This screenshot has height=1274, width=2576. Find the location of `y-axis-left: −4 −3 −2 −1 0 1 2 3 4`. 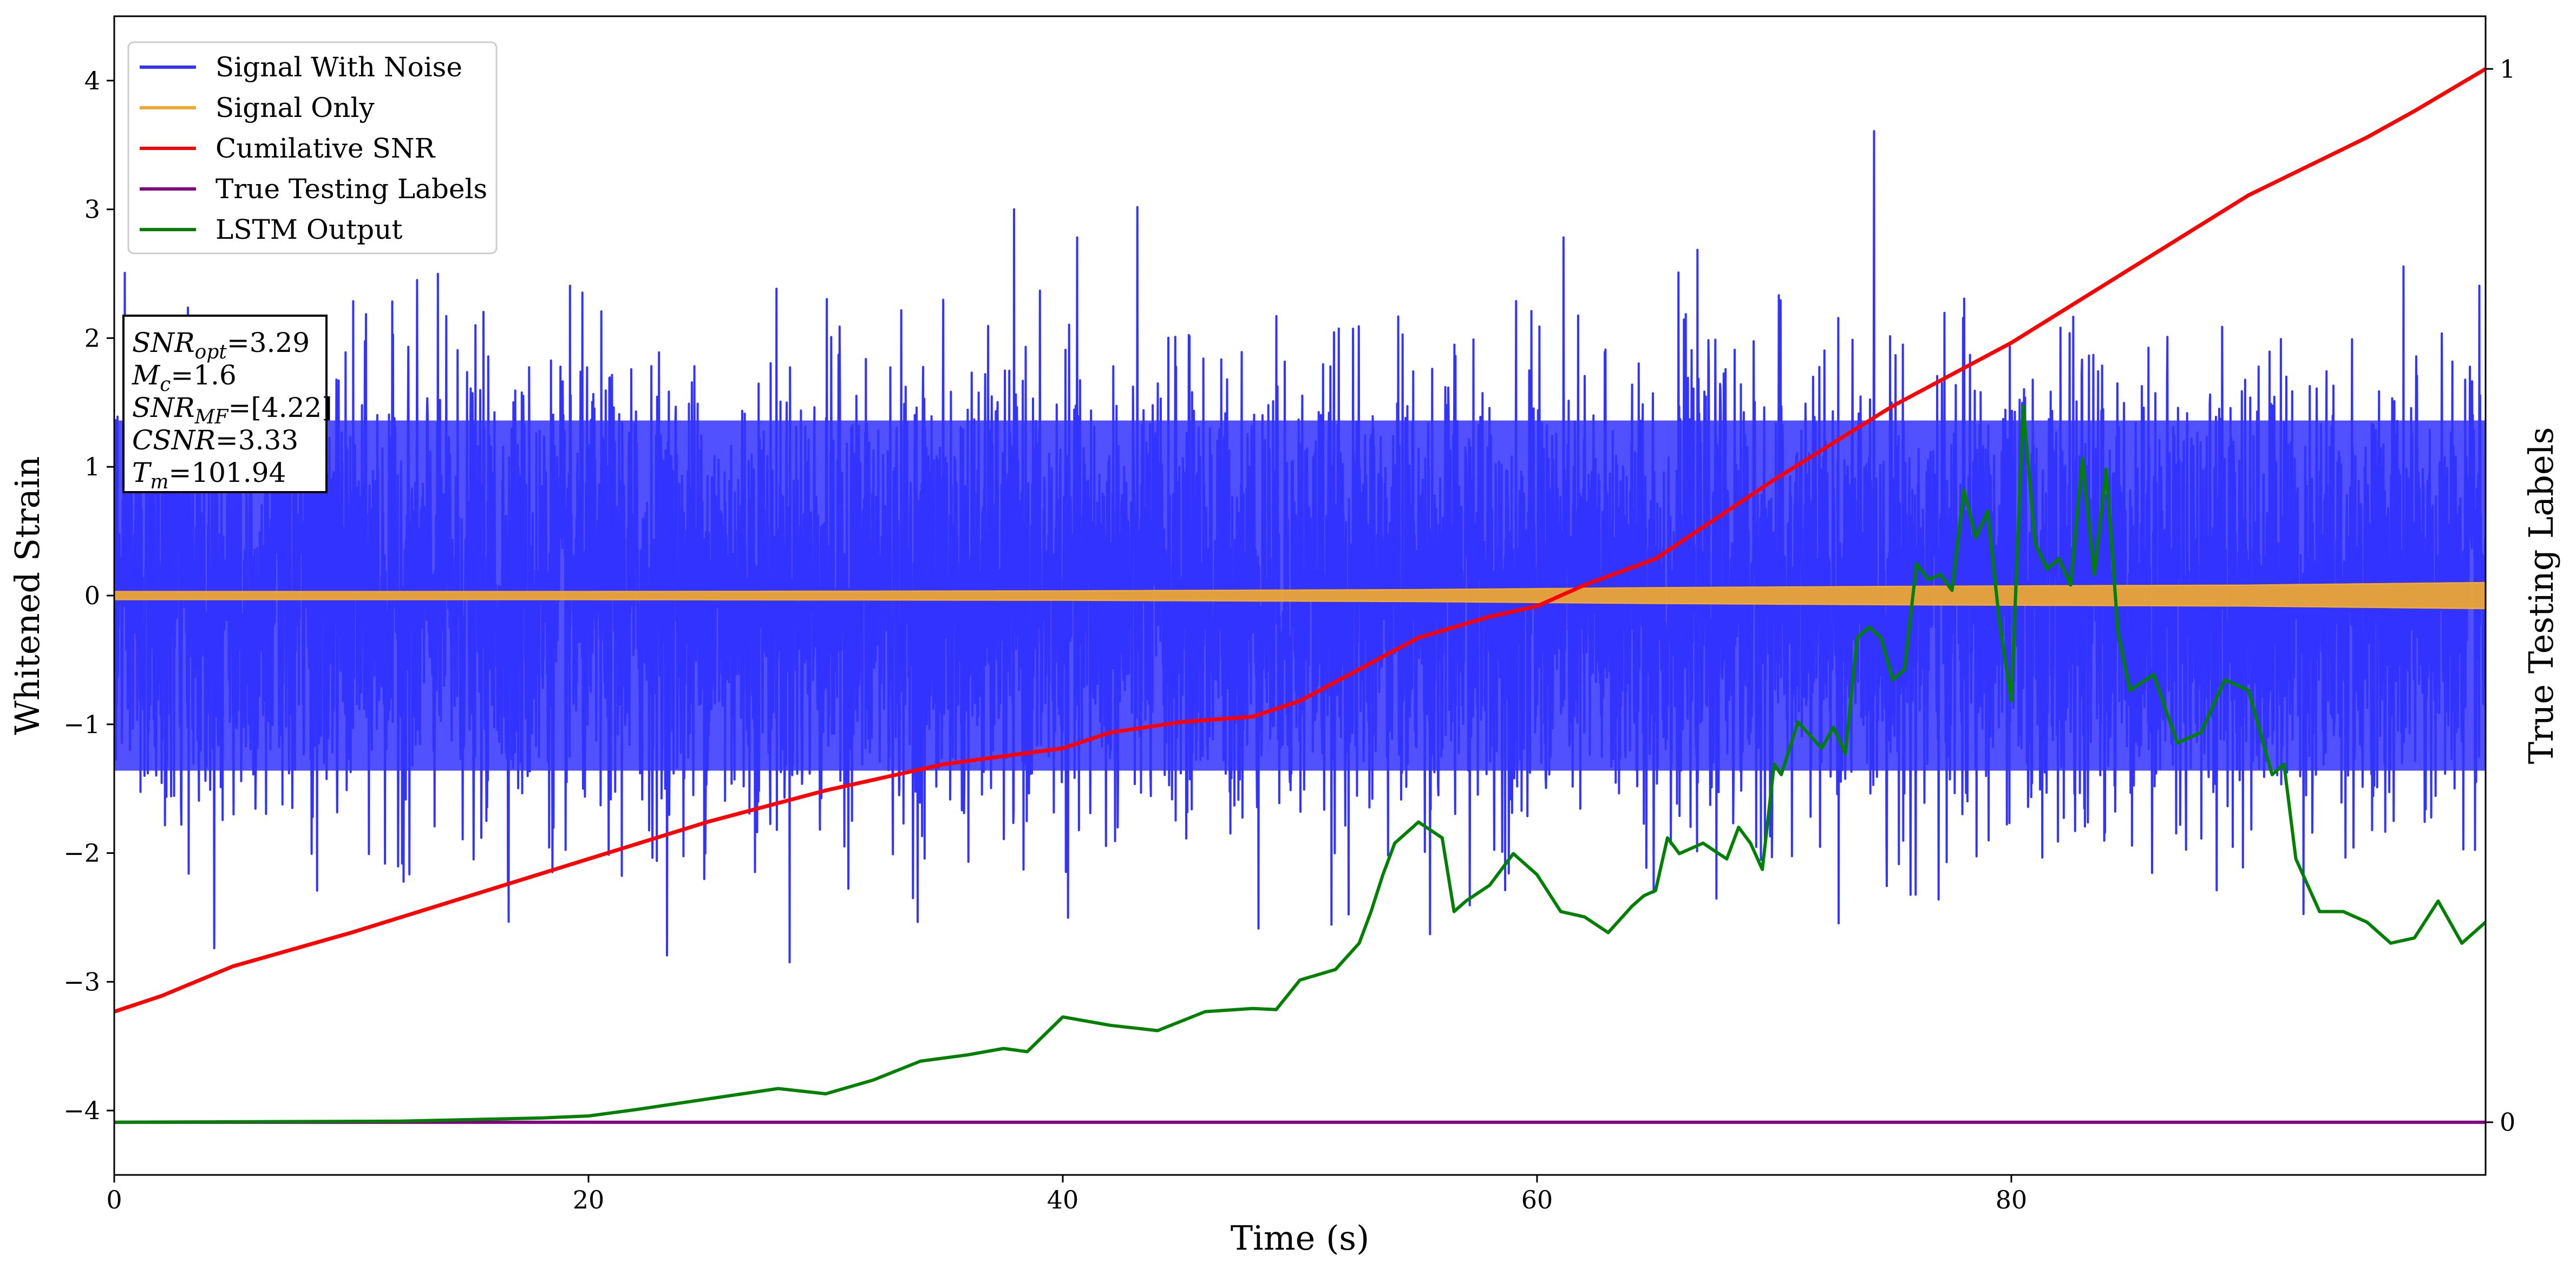

y-axis-left: −4 −3 −2 −1 0 1 2 3 4 is located at coordinates (88, 595).